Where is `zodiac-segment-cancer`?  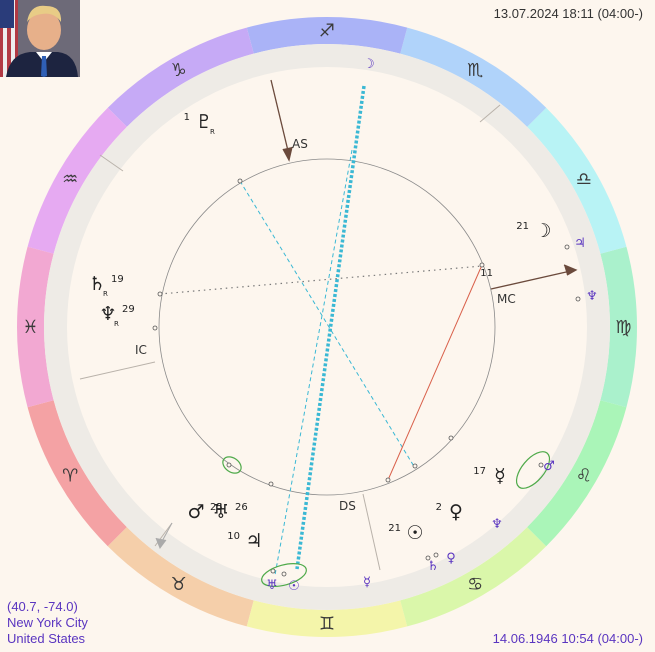
zodiac-segment-cancer is located at coordinates (473, 577).